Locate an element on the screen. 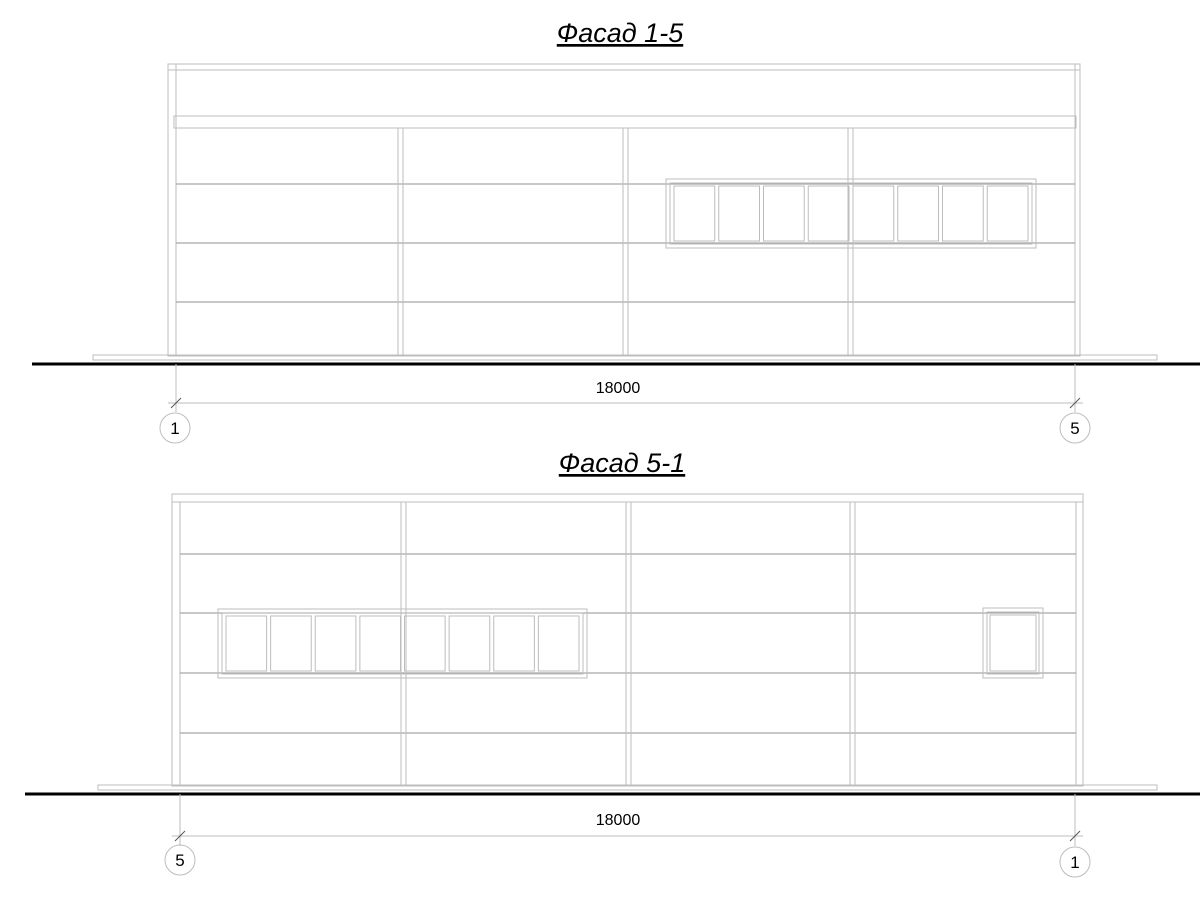 The image size is (1200, 900). roof-band is located at coordinates (625, 122).